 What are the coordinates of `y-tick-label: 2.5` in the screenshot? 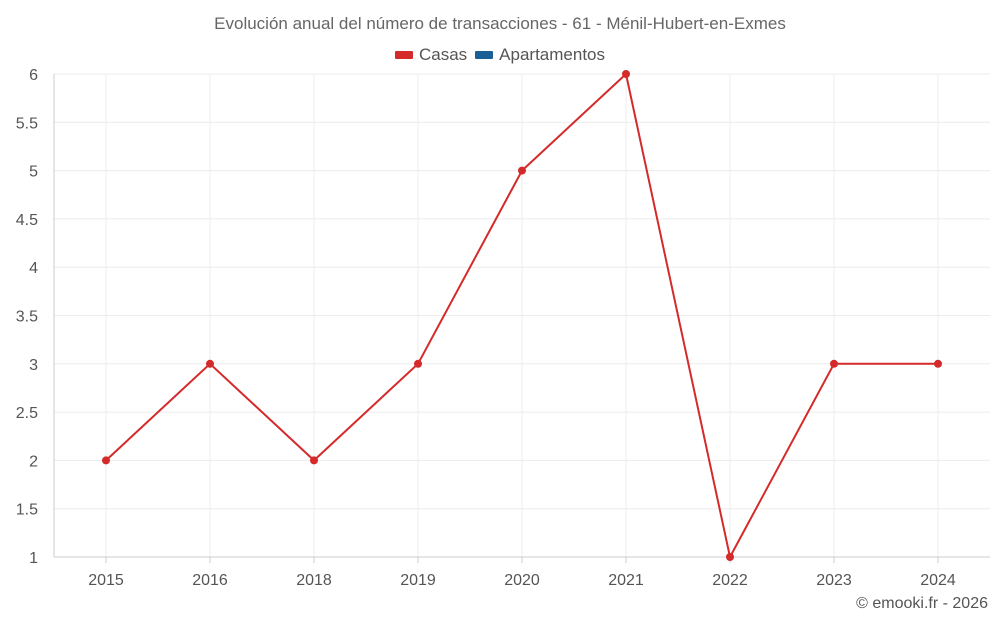 It's located at (27, 413).